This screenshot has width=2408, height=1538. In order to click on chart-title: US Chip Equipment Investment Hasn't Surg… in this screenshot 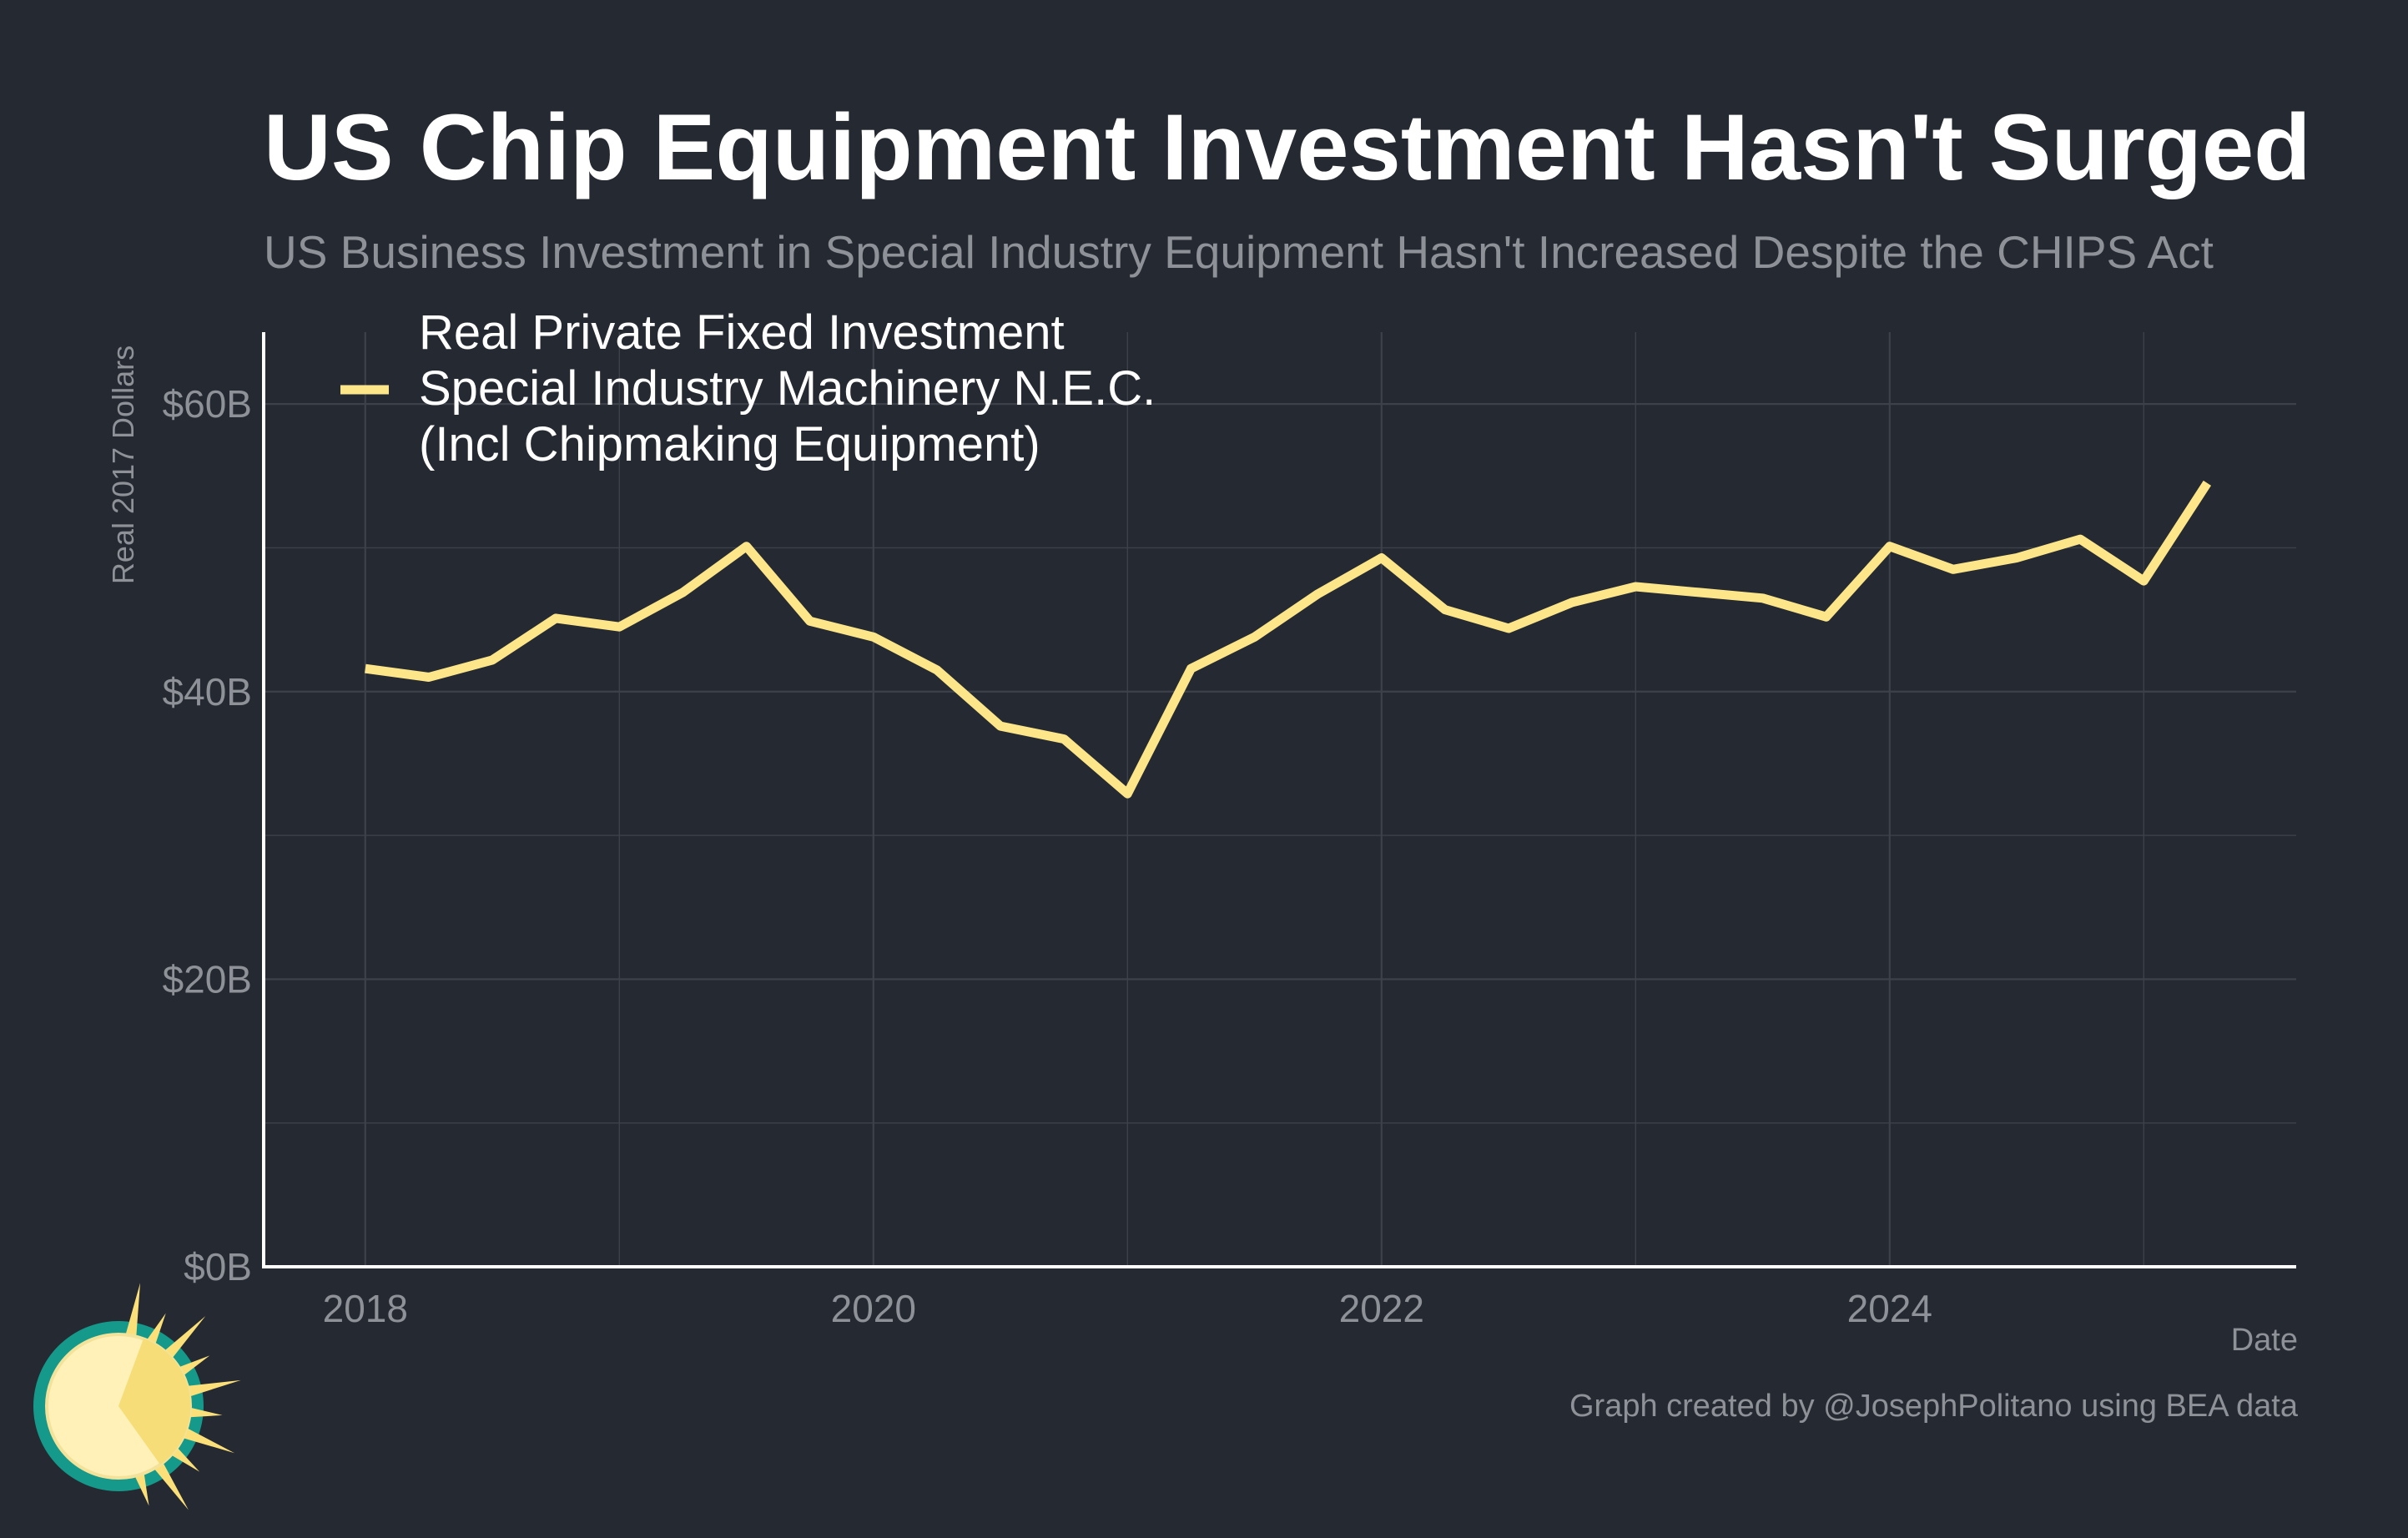, I will do `click(1287, 147)`.